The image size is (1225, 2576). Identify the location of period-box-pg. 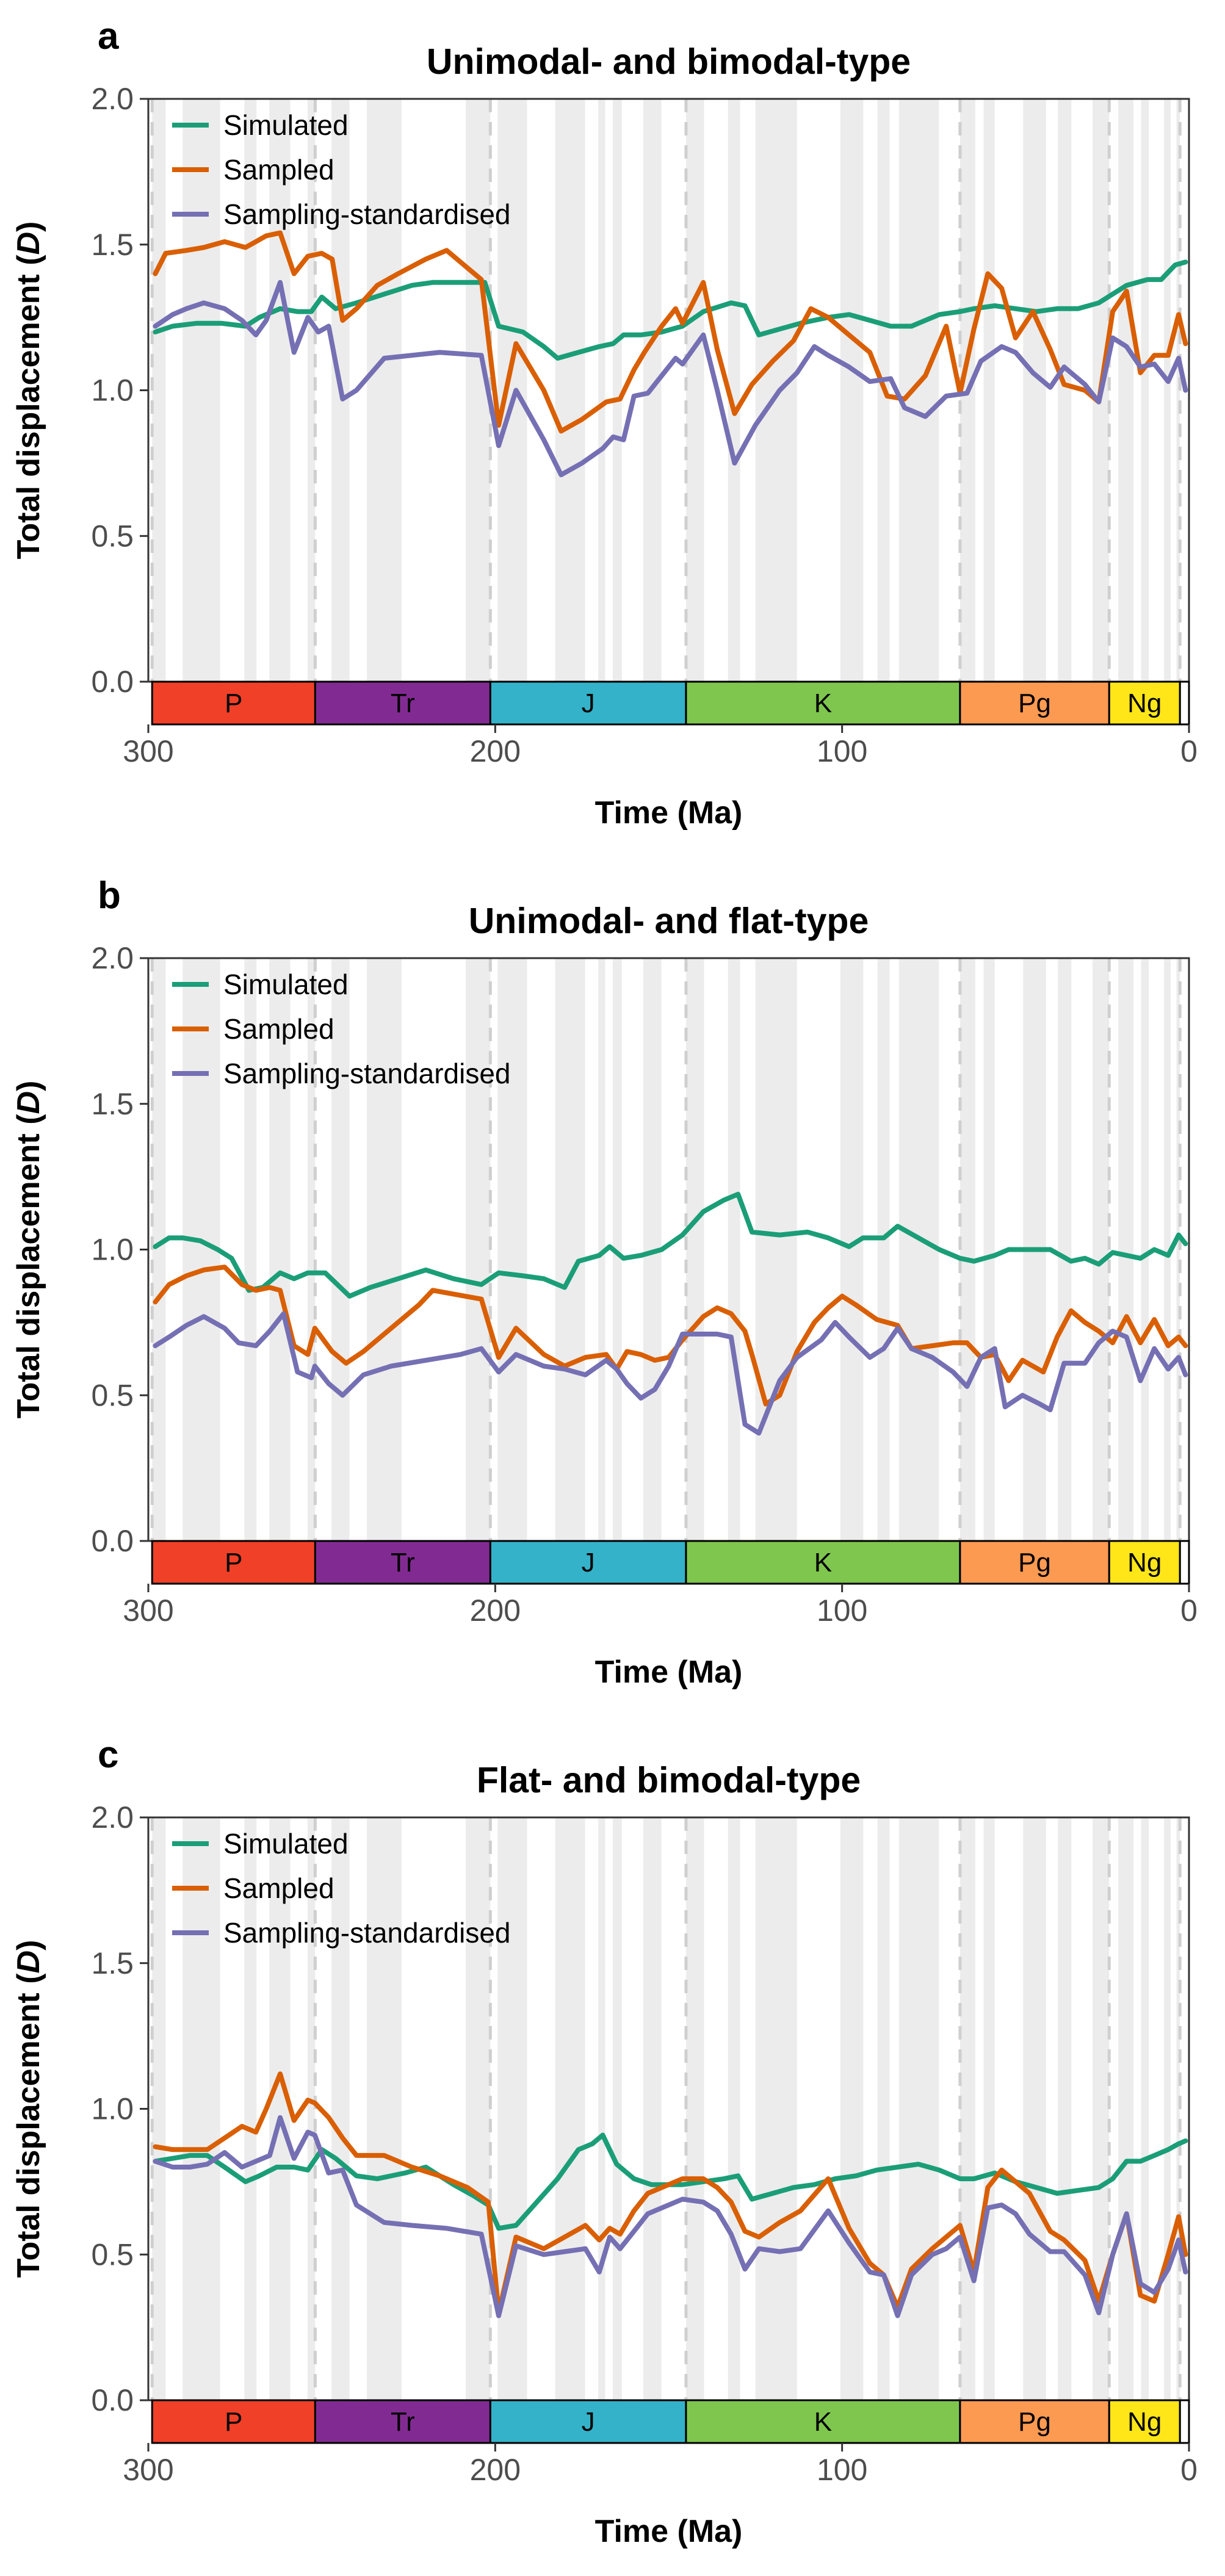
(1034, 2421).